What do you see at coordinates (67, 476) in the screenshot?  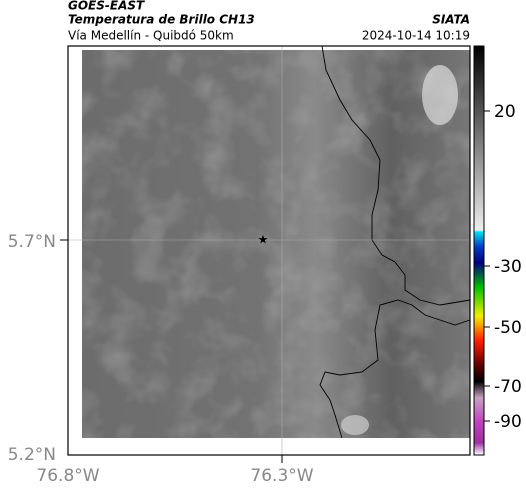 I see `lon-label: 76.8°W` at bounding box center [67, 476].